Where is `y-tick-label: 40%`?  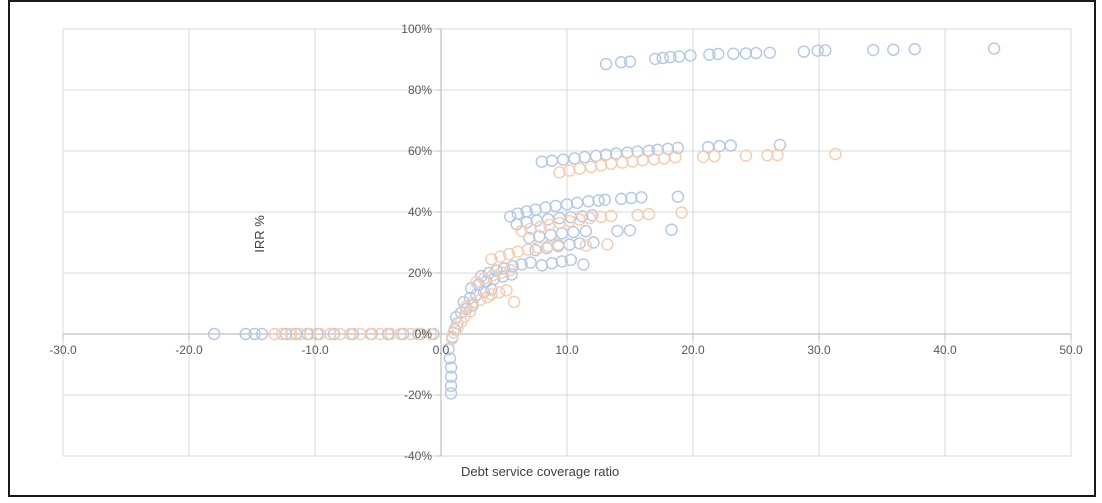
y-tick-label: 40% is located at coordinates (420, 212).